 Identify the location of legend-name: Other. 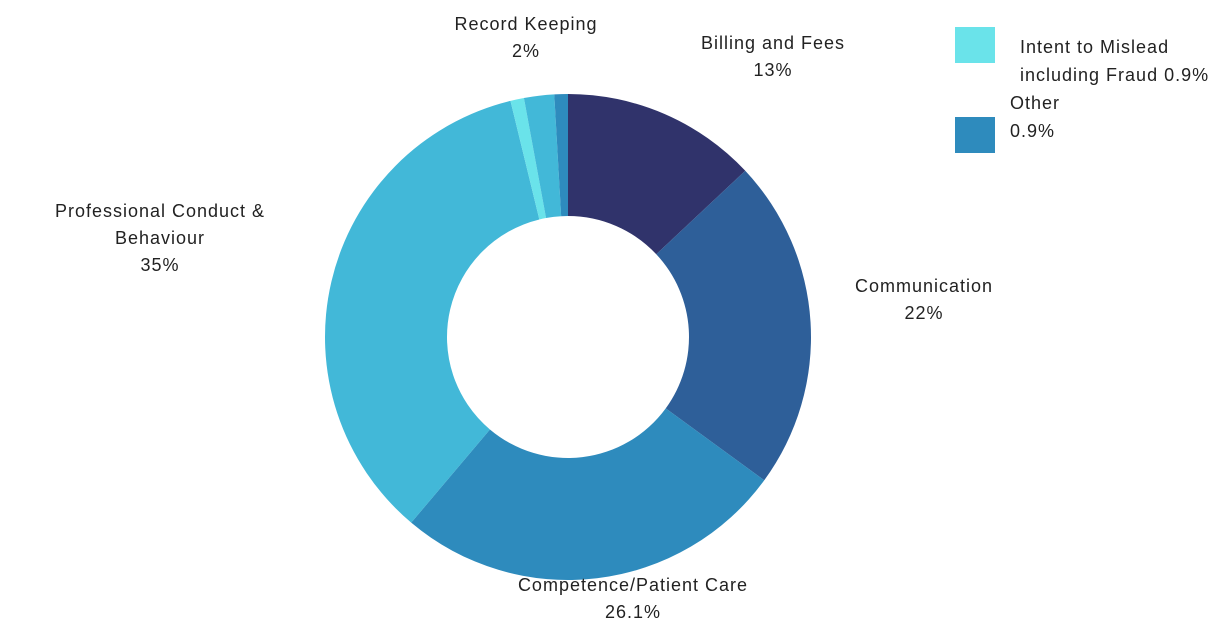
(1035, 103).